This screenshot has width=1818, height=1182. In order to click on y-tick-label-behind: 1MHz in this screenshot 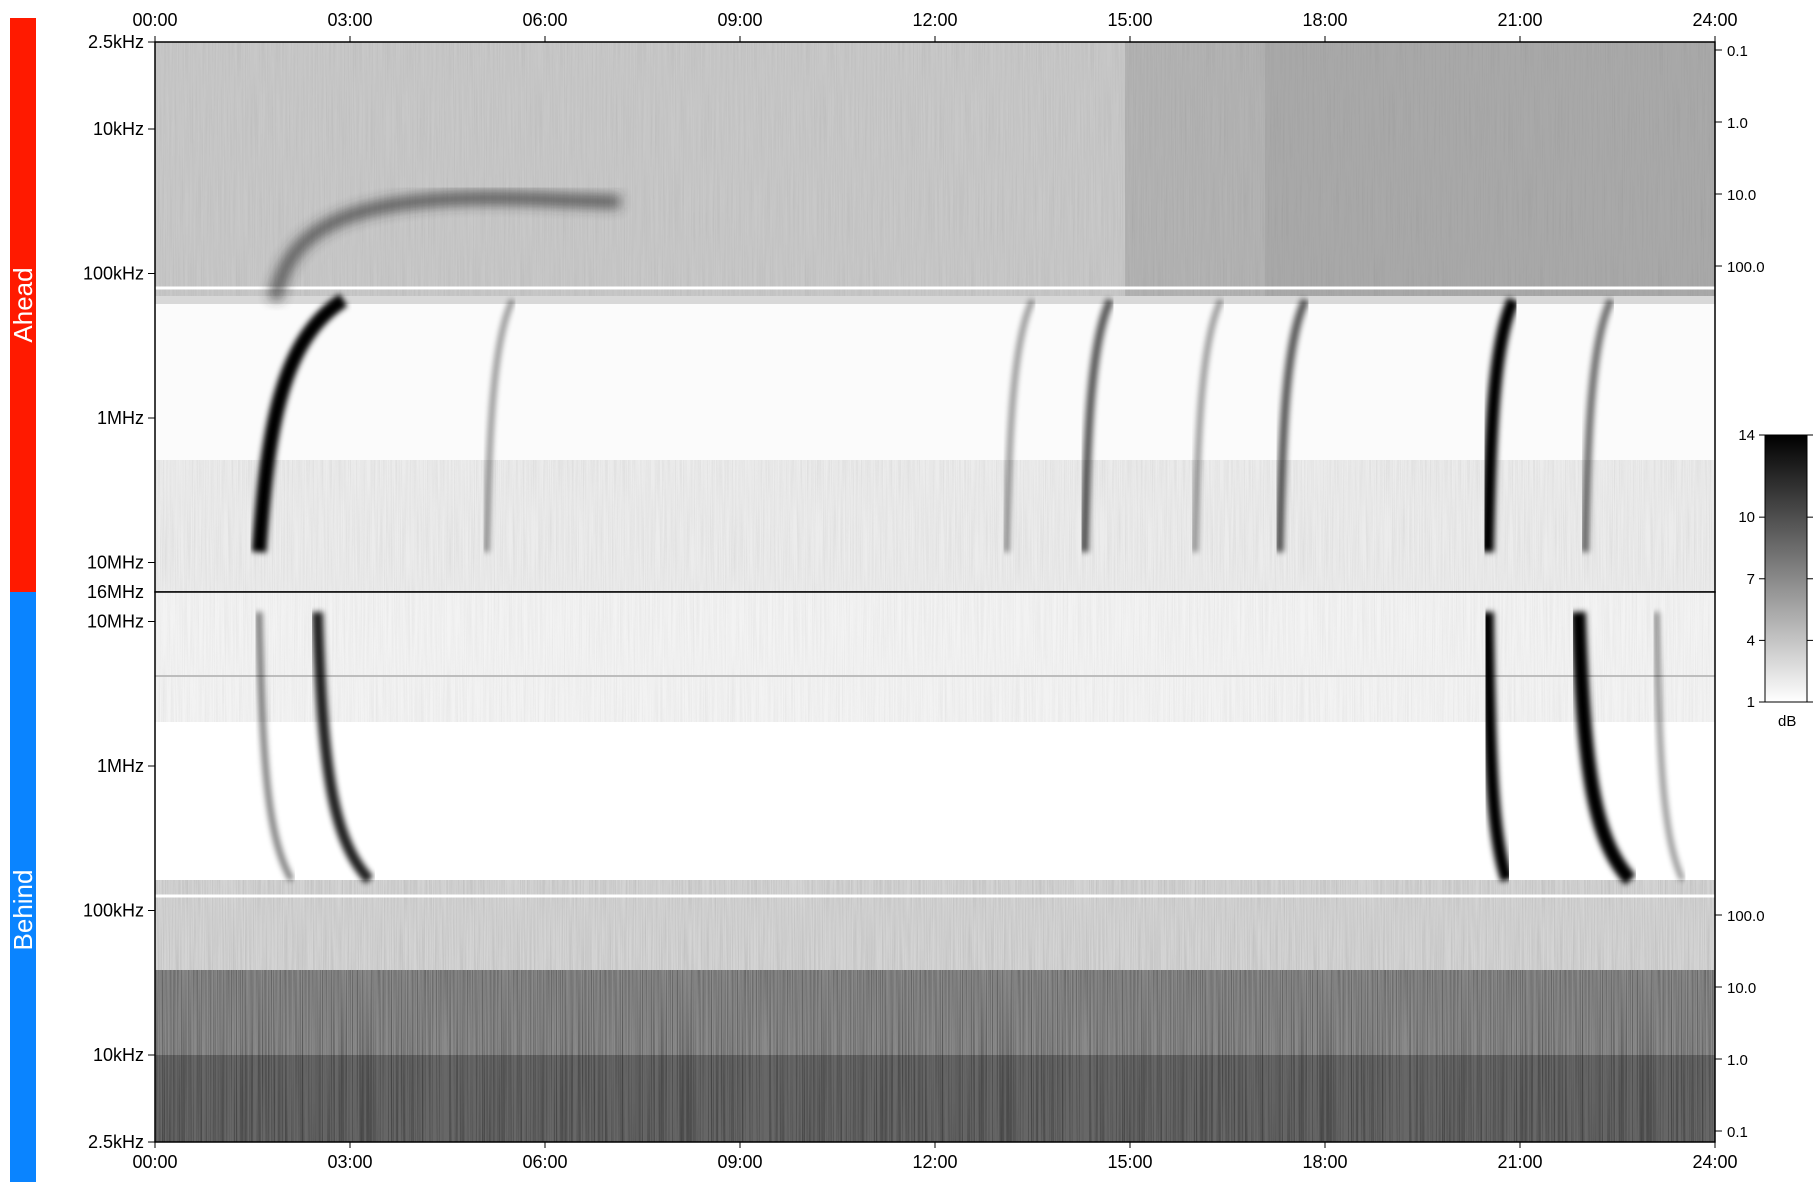, I will do `click(120, 766)`.